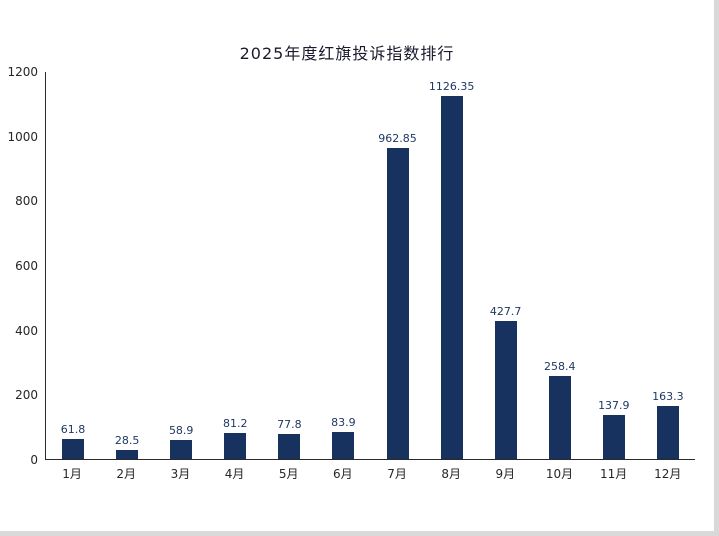 This screenshot has height=536, width=719. I want to click on bar-value-label: 163.3, so click(668, 397).